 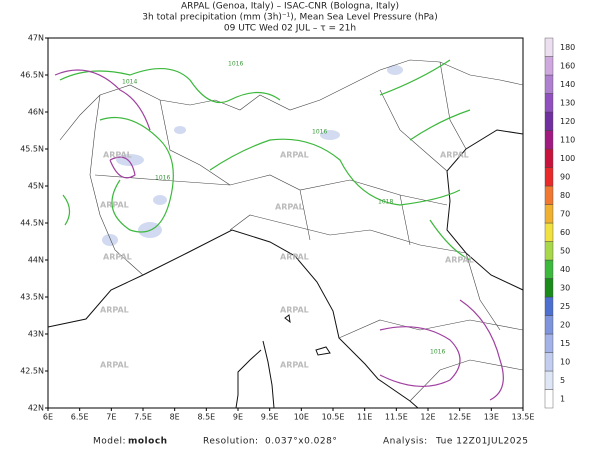 I want to click on colorbar-label: 10, so click(x=565, y=361).